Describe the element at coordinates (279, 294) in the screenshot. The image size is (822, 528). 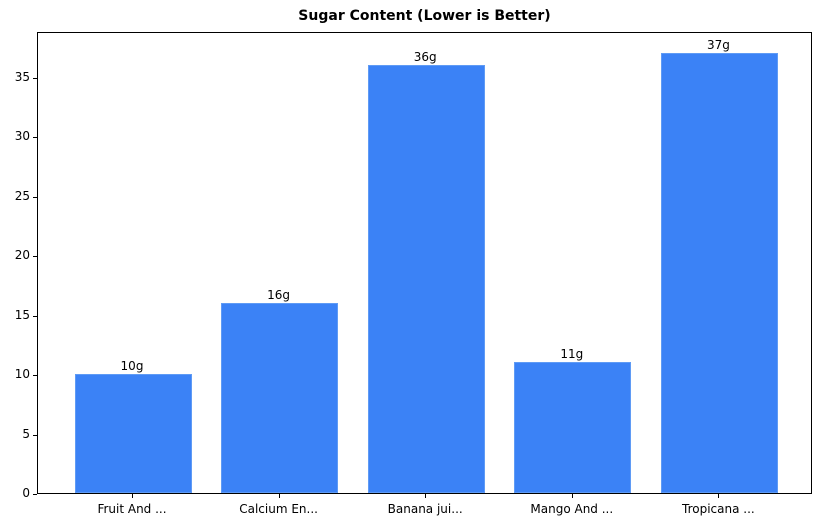
I see `bar-value-label: 16g` at that location.